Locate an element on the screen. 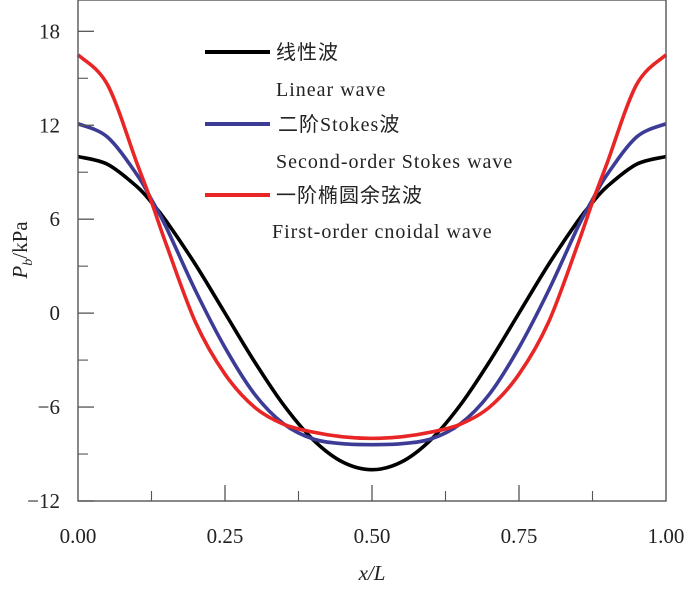  x-tick-label: 0.50 is located at coordinates (372, 536).